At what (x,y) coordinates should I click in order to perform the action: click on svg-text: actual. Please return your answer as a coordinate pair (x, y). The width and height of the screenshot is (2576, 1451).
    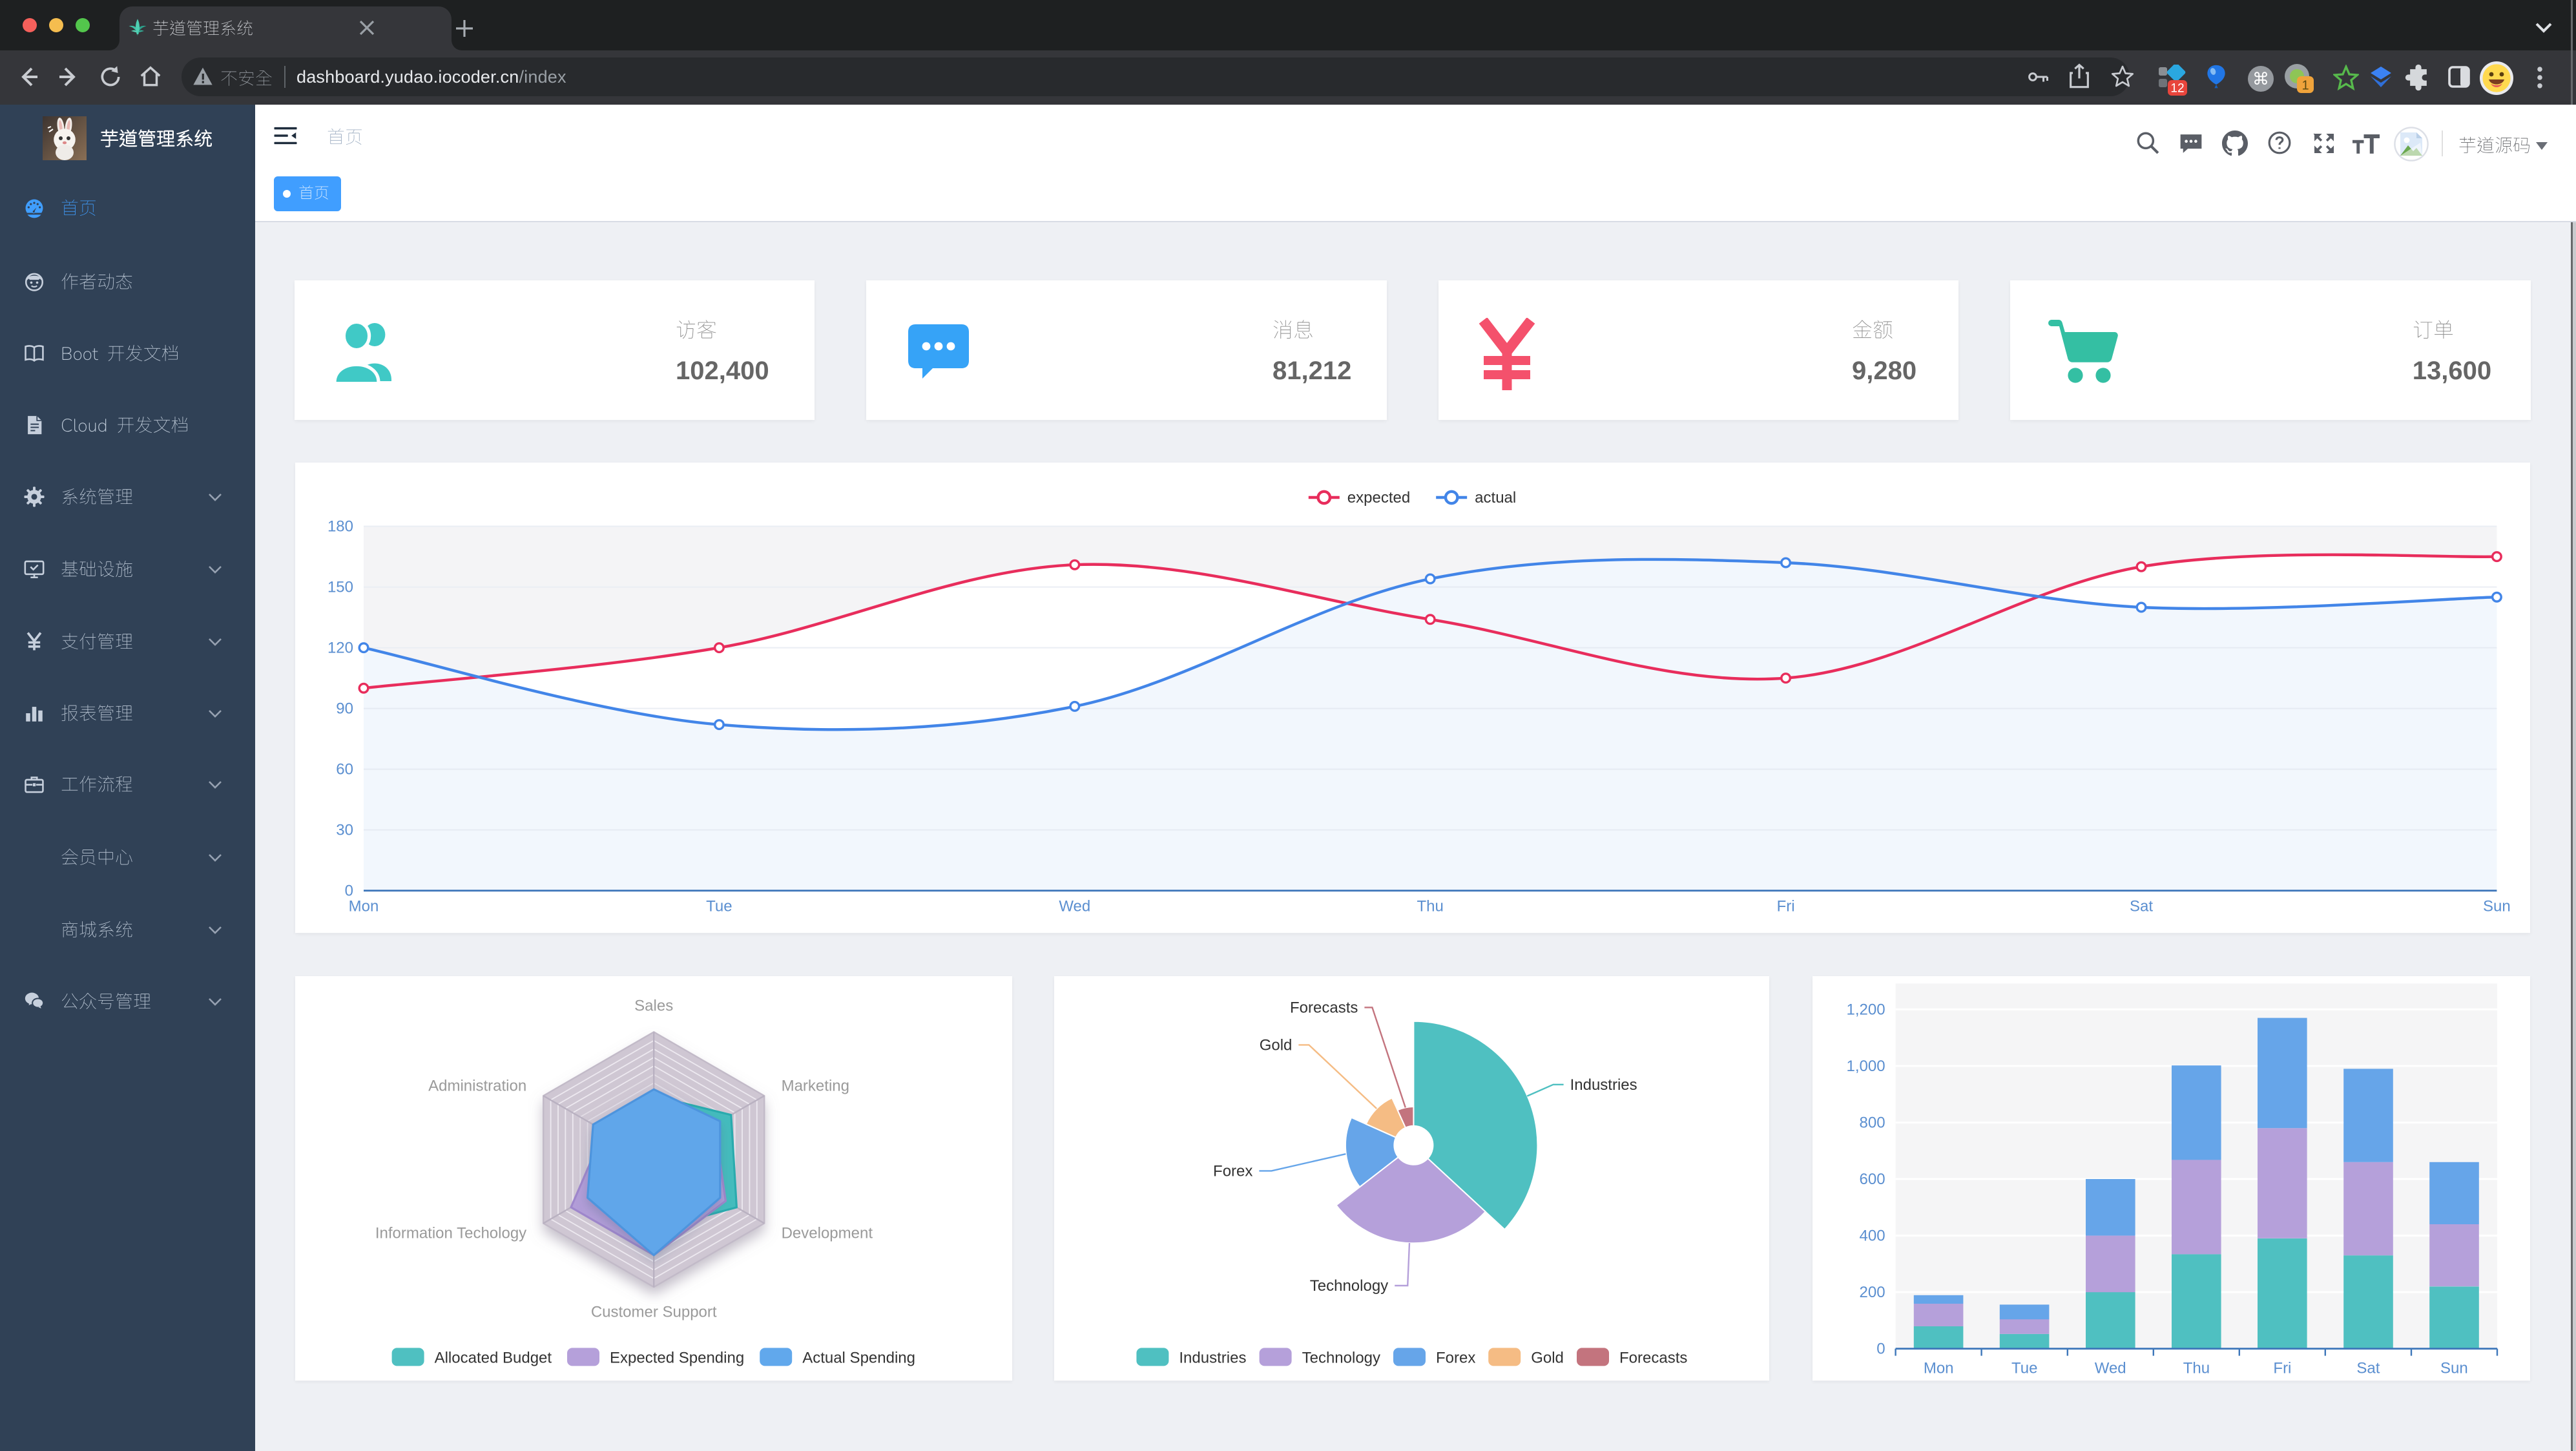
    Looking at the image, I should click on (1496, 497).